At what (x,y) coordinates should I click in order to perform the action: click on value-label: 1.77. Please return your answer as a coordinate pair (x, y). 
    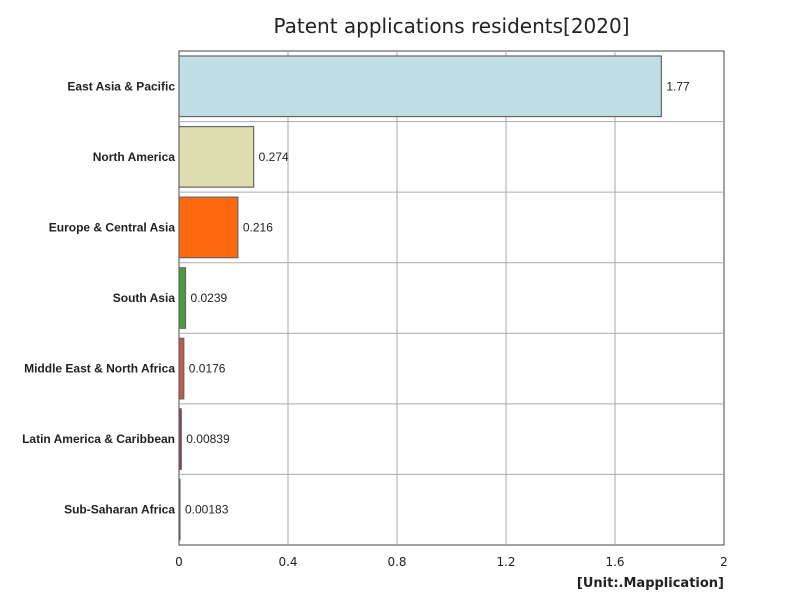
    Looking at the image, I should click on (678, 86).